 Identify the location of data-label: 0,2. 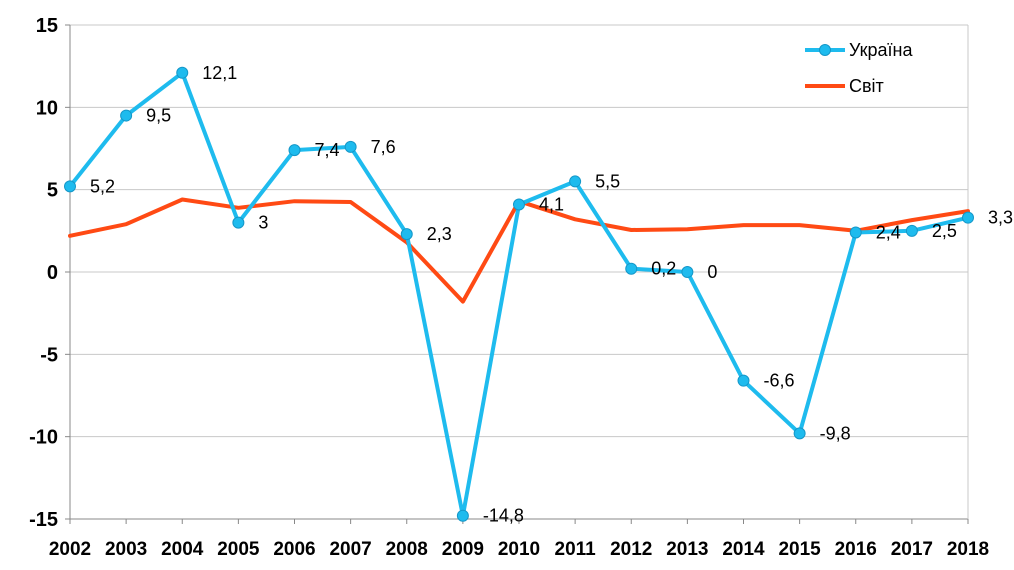
(663, 269).